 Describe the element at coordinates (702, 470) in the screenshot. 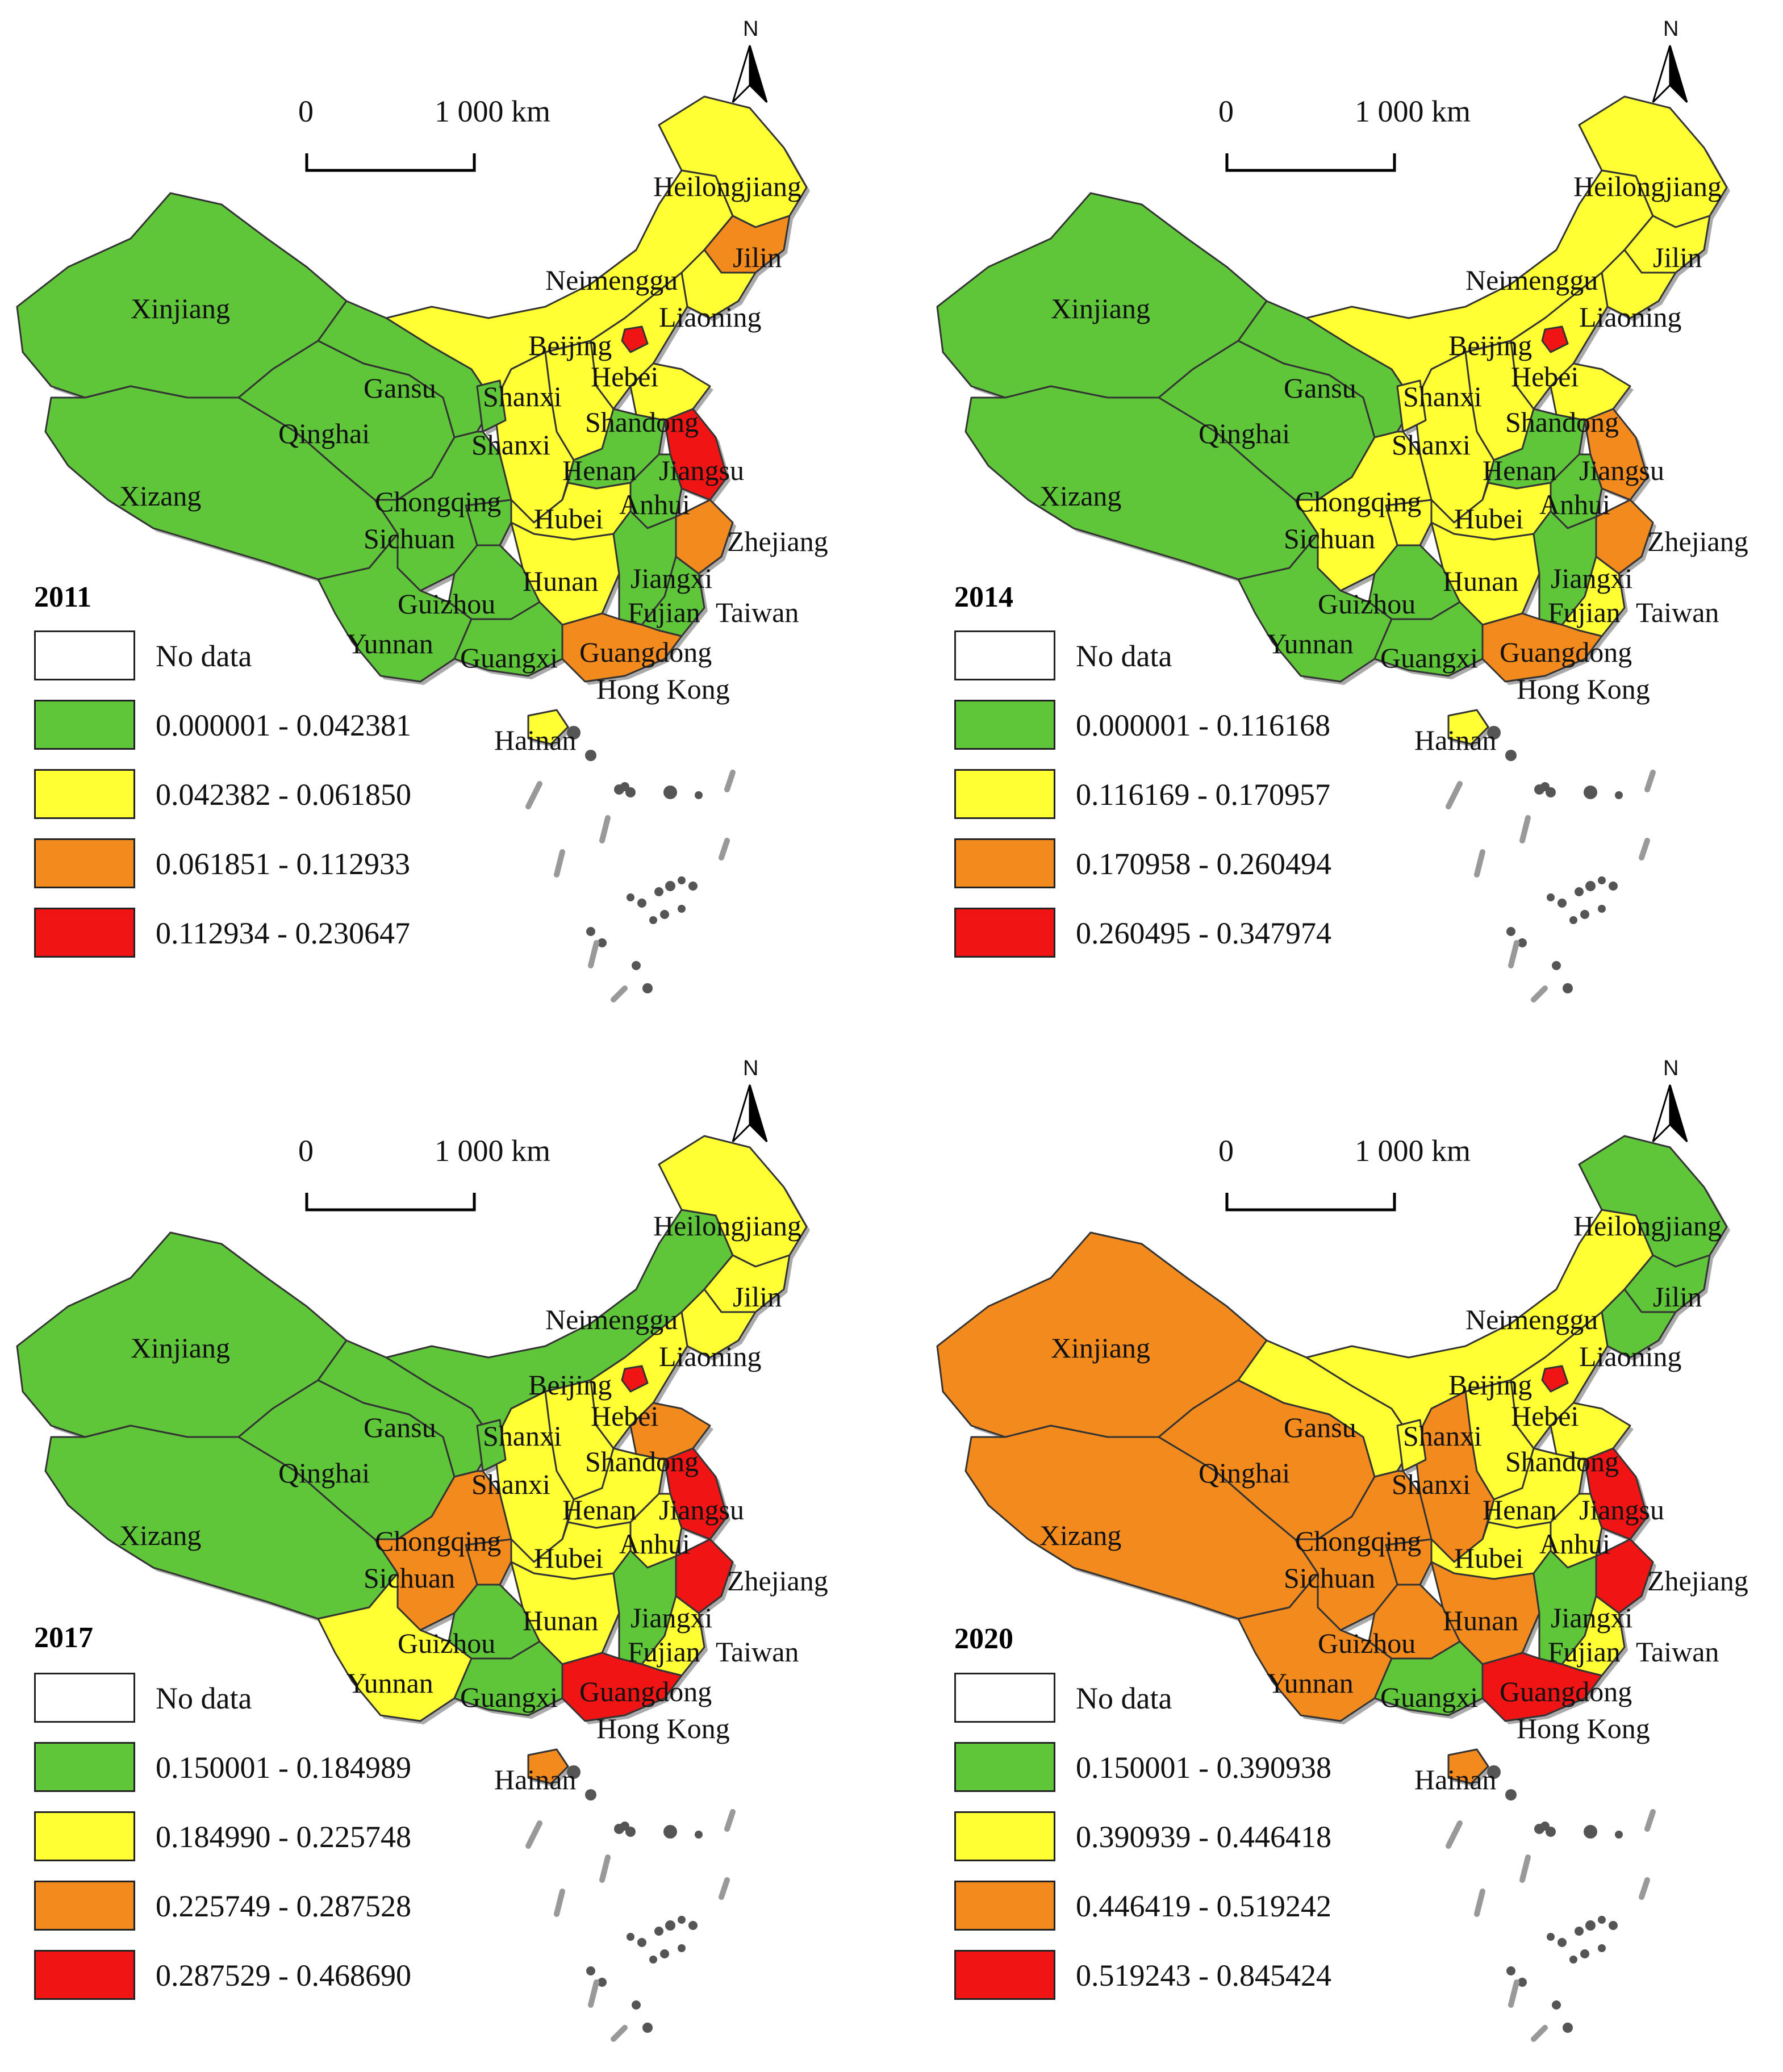

I see `province-label: Jiangsu` at that location.